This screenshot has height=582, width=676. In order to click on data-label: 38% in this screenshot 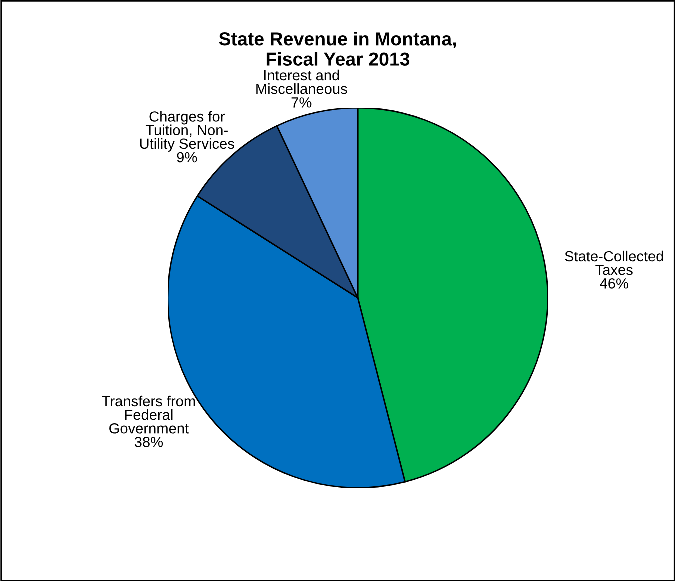, I will do `click(149, 442)`.